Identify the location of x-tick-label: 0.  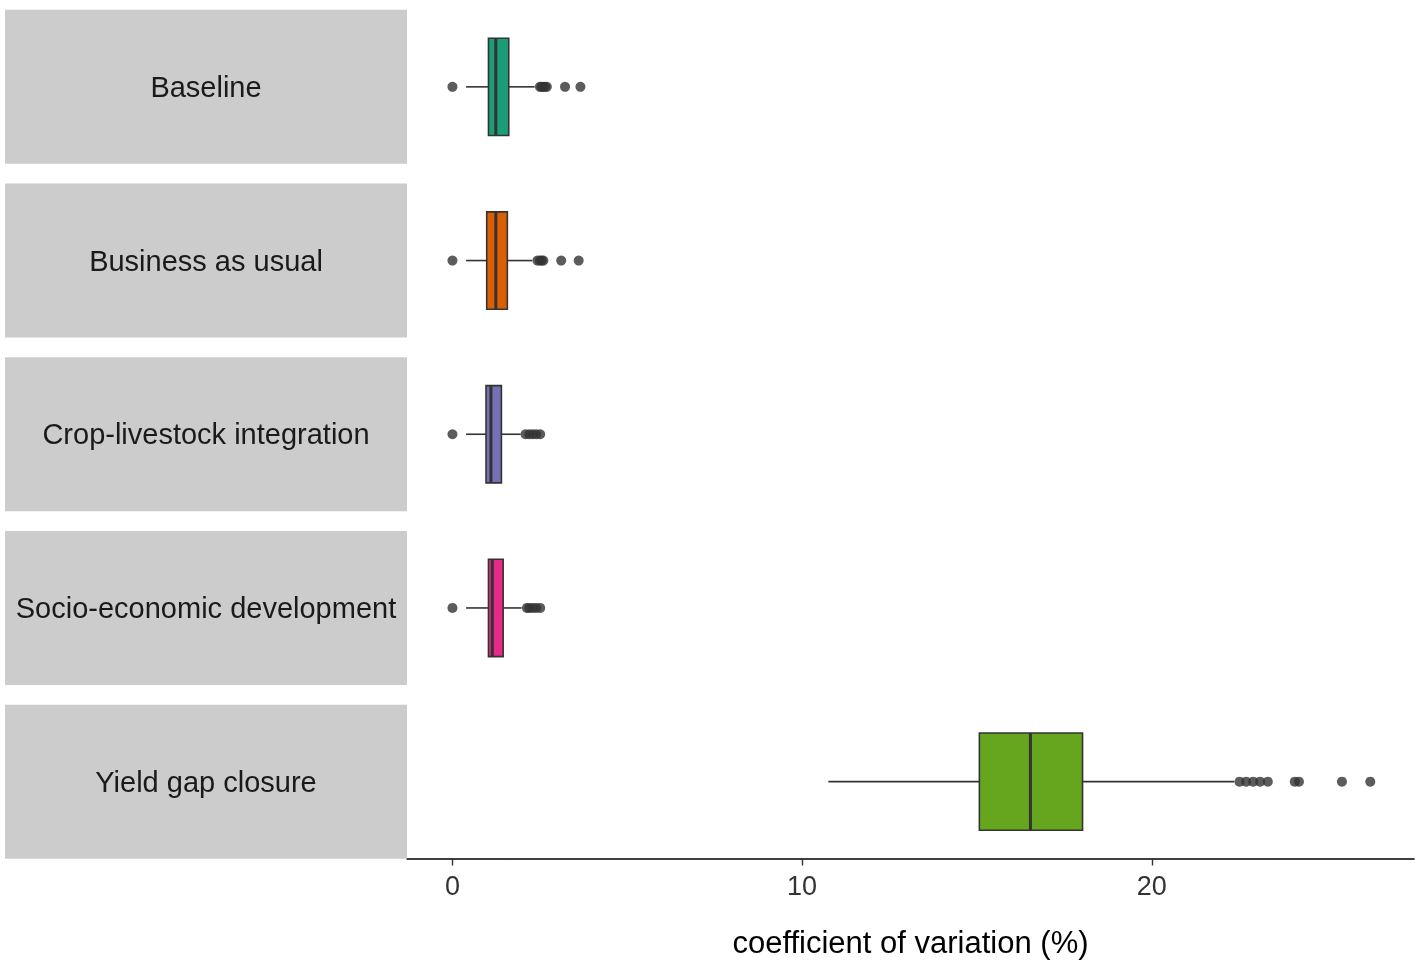
(452, 886).